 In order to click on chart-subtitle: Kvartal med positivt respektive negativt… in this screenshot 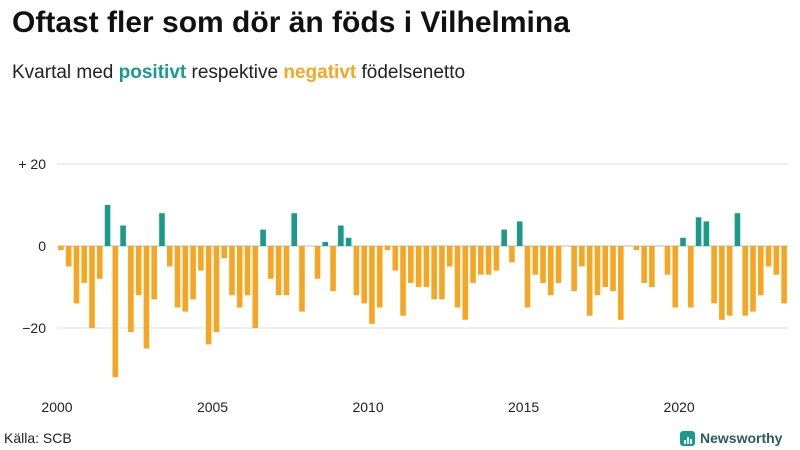, I will do `click(238, 73)`.